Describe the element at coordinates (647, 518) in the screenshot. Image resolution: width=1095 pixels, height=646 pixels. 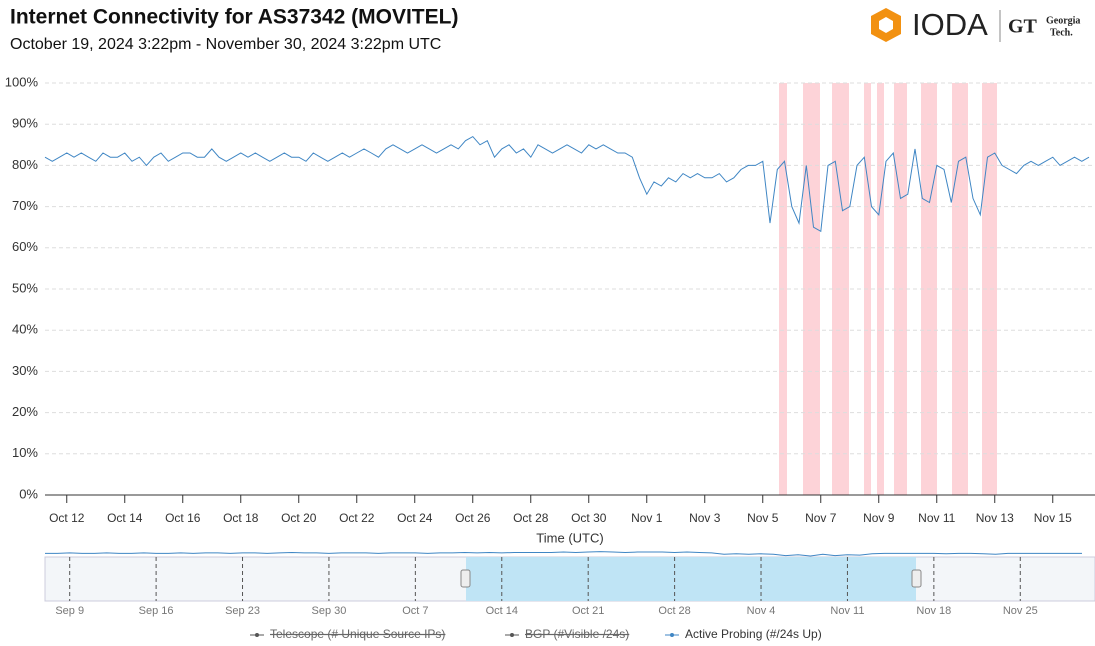
I see `x-tick-label: Nov 1` at that location.